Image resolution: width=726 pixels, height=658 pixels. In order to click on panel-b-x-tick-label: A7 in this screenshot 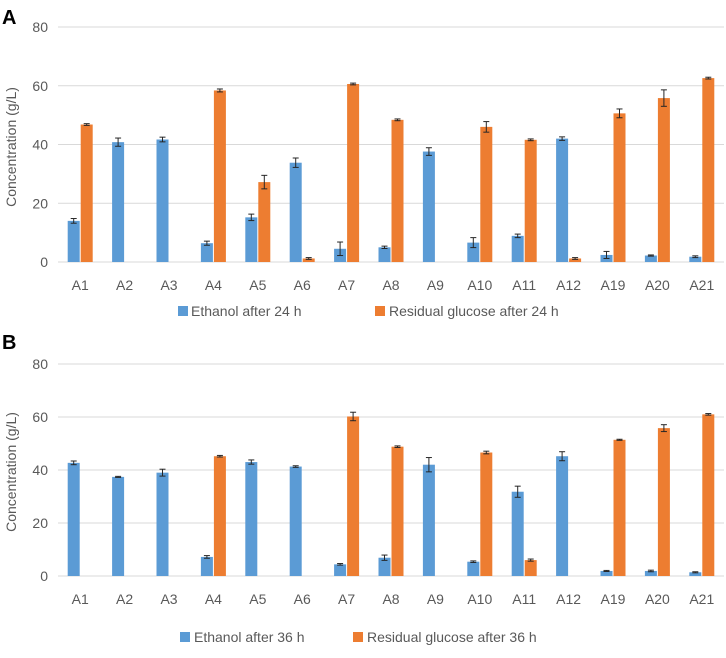, I will do `click(346, 599)`.